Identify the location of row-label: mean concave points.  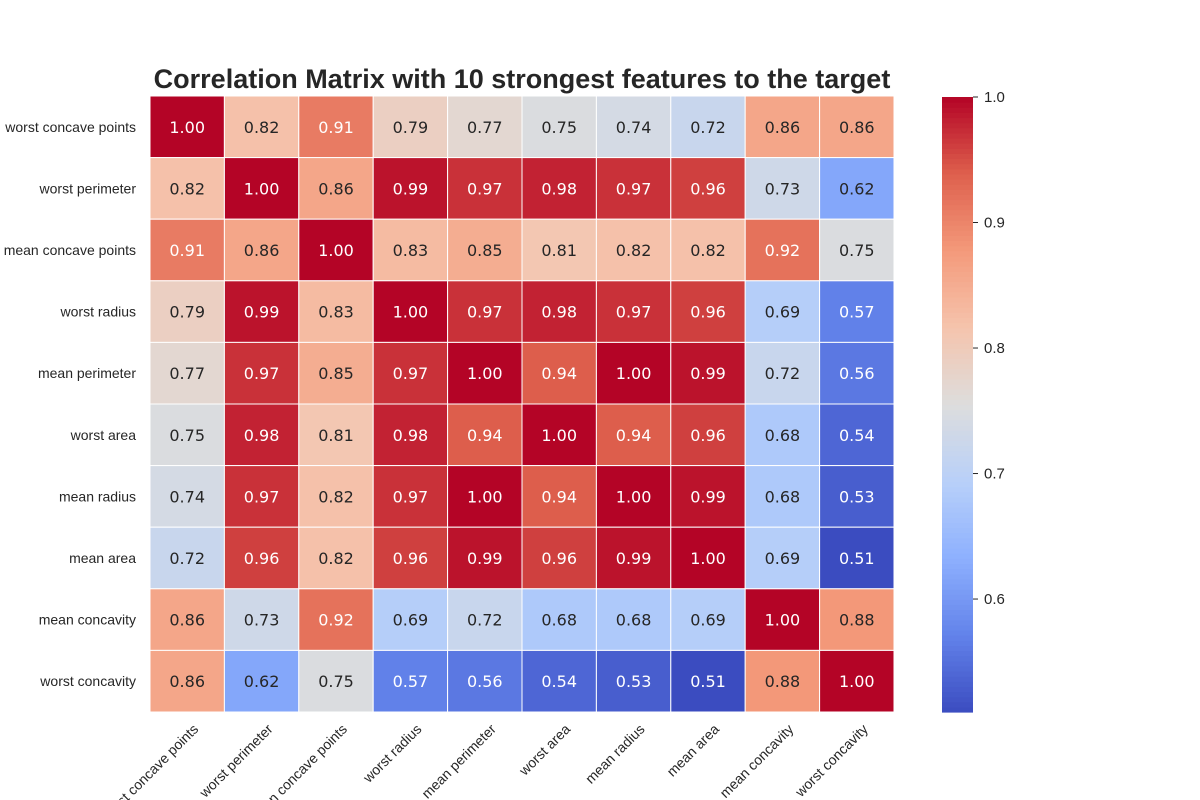
(70, 250).